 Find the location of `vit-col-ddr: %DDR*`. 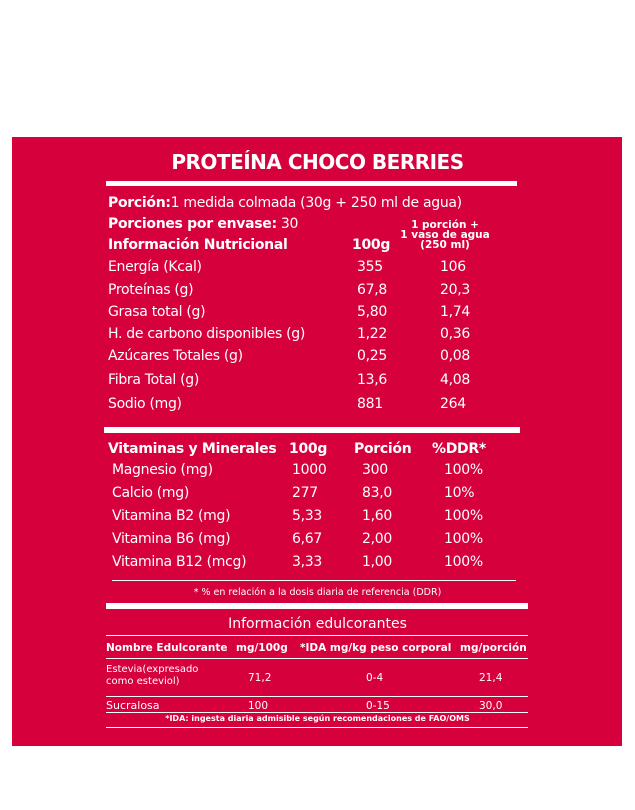

vit-col-ddr: %DDR* is located at coordinates (459, 449).